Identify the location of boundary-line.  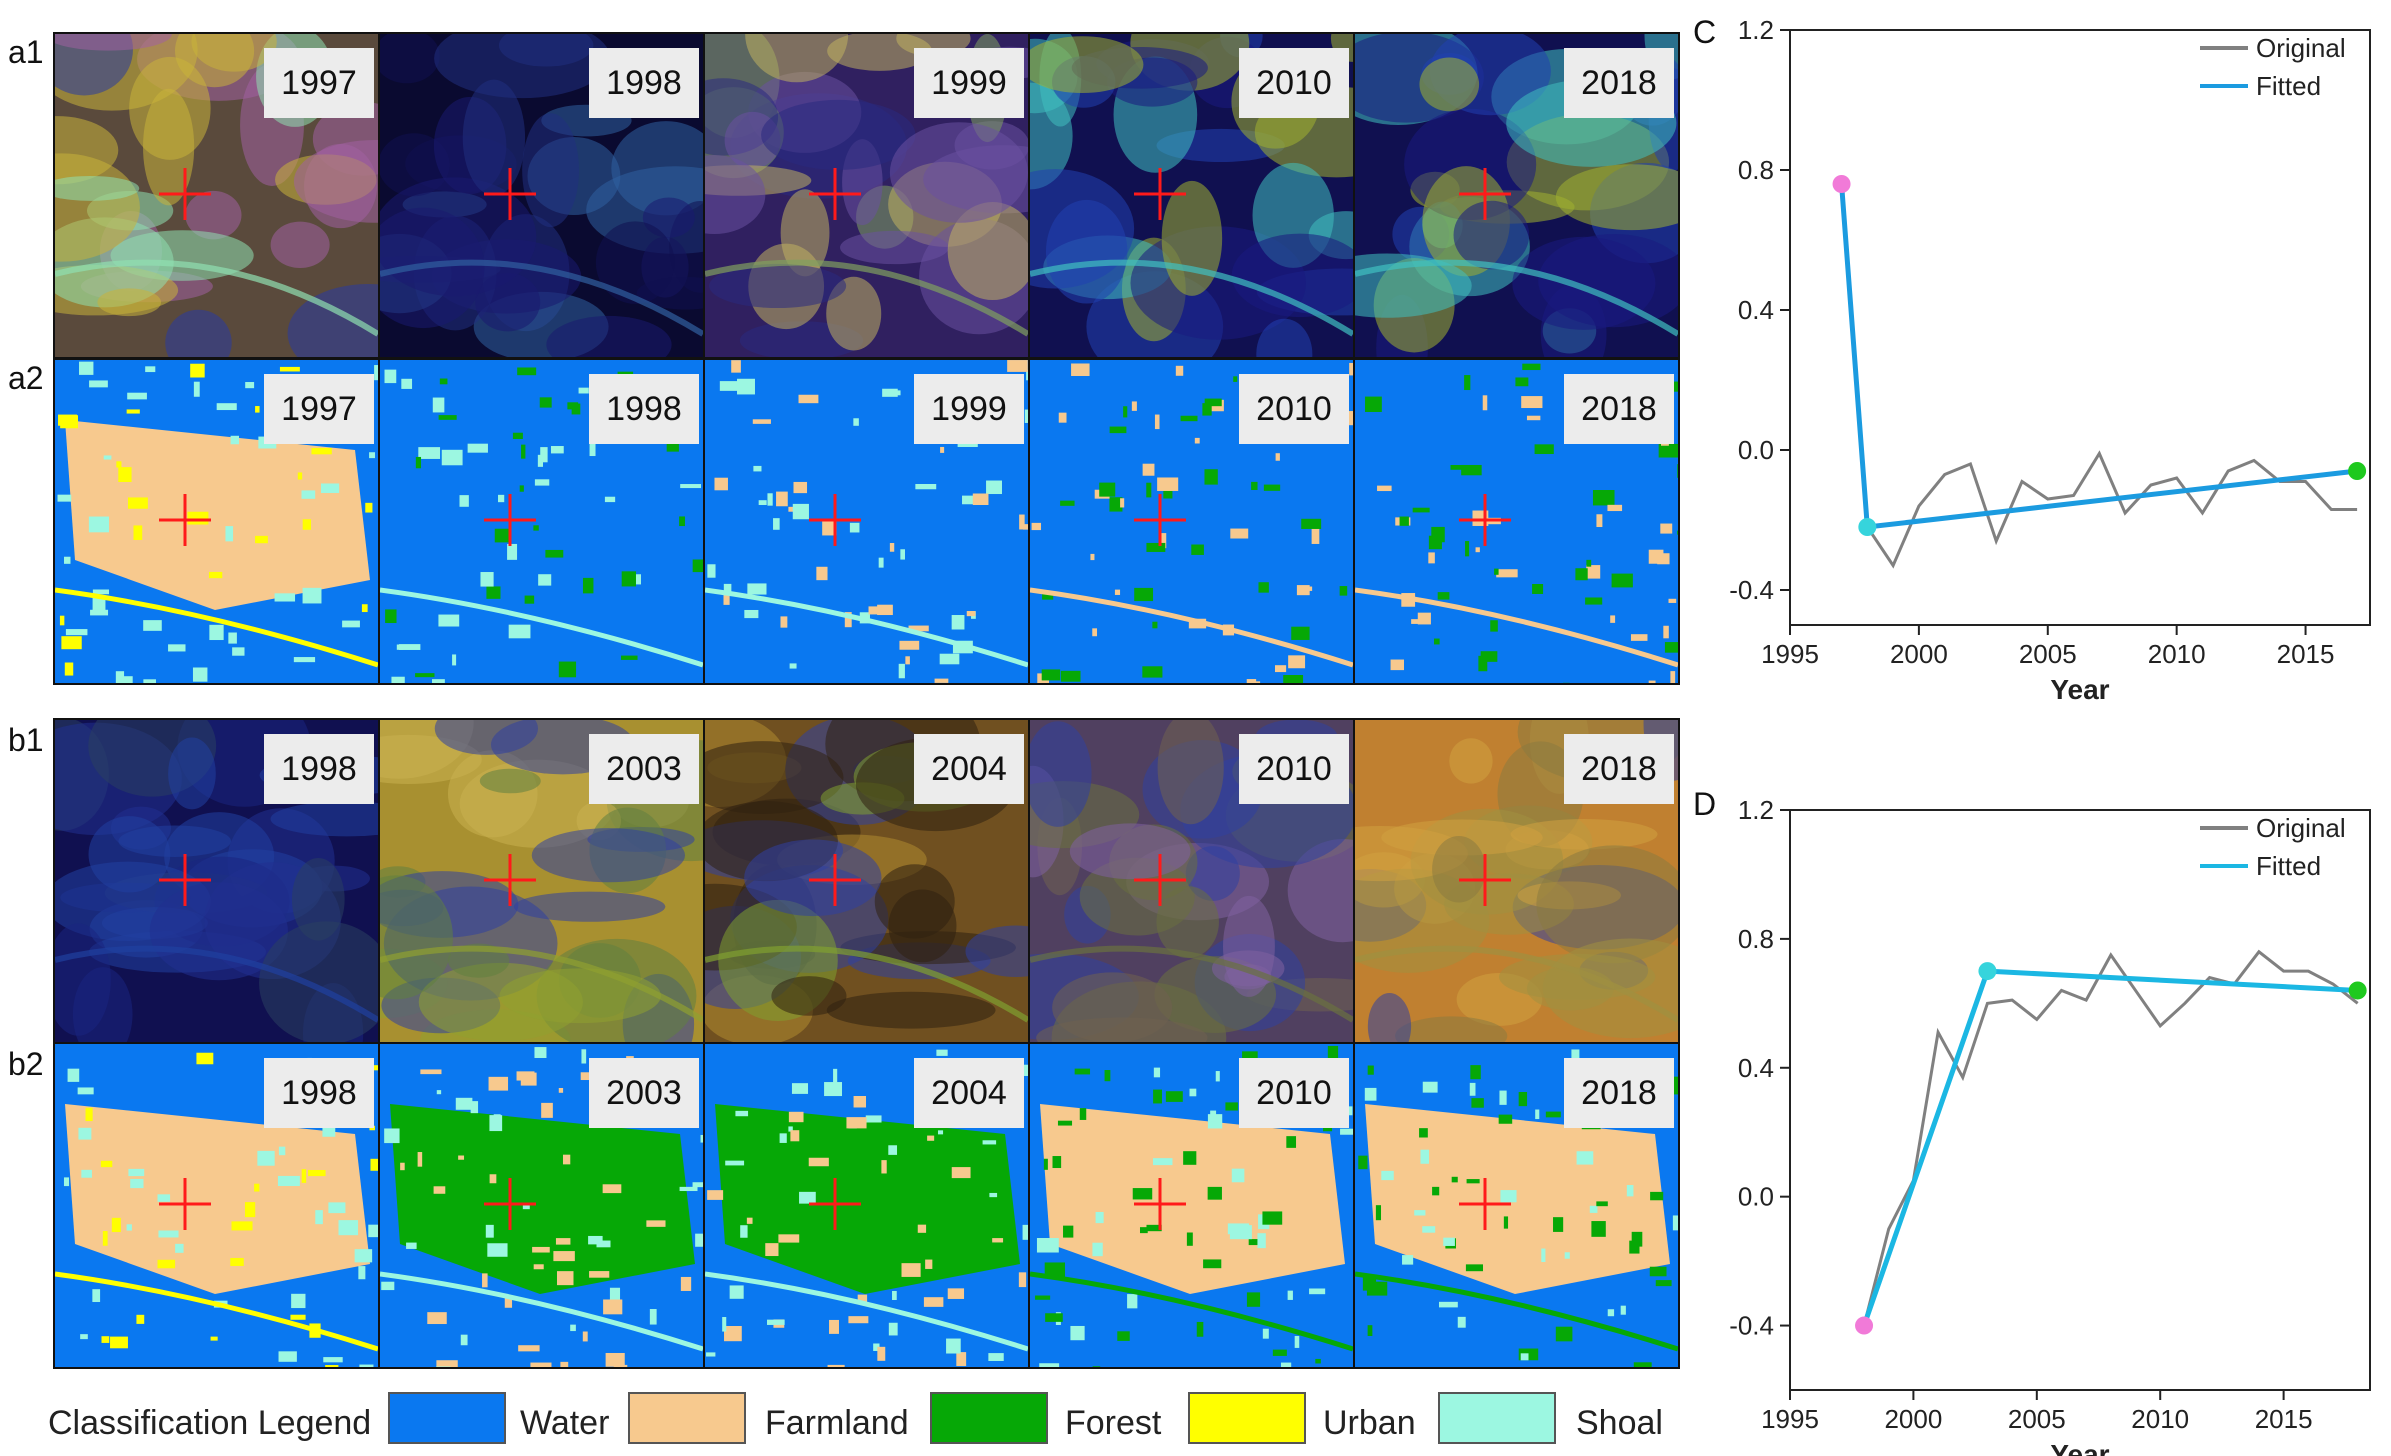
(866, 1311).